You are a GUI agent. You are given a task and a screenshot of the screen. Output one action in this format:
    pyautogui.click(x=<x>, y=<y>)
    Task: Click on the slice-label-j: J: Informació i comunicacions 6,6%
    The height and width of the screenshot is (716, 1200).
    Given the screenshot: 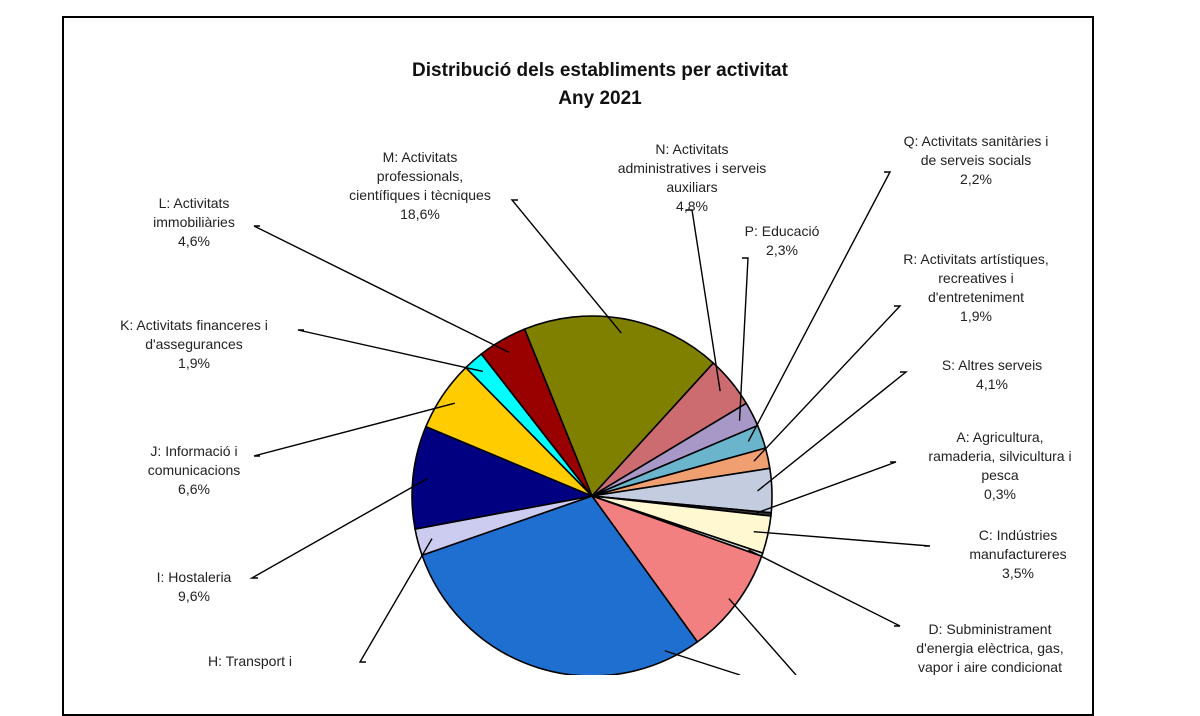 What is the action you would take?
    pyautogui.click(x=194, y=470)
    